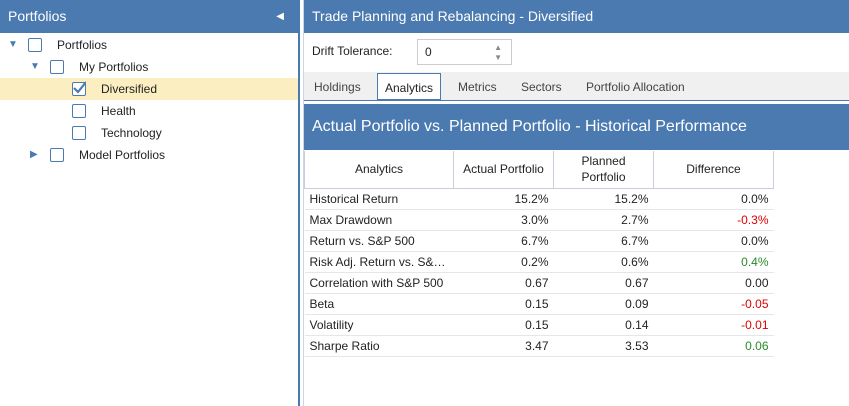 This screenshot has width=849, height=406. I want to click on expander: ▶, so click(34, 154).